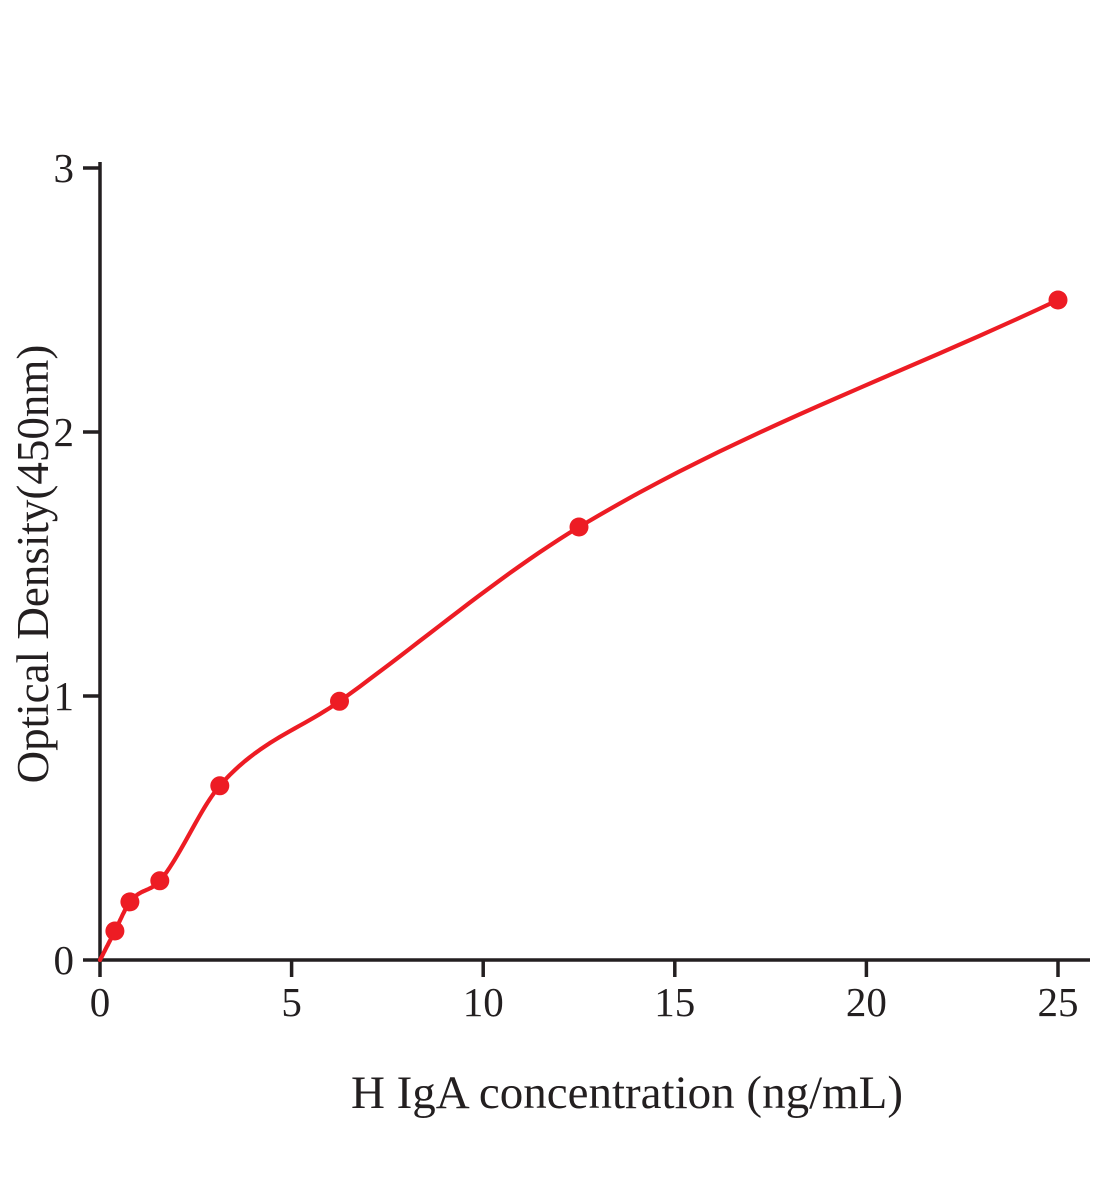 This screenshot has width=1104, height=1200. What do you see at coordinates (100, 1002) in the screenshot?
I see `x-tick-label: 0` at bounding box center [100, 1002].